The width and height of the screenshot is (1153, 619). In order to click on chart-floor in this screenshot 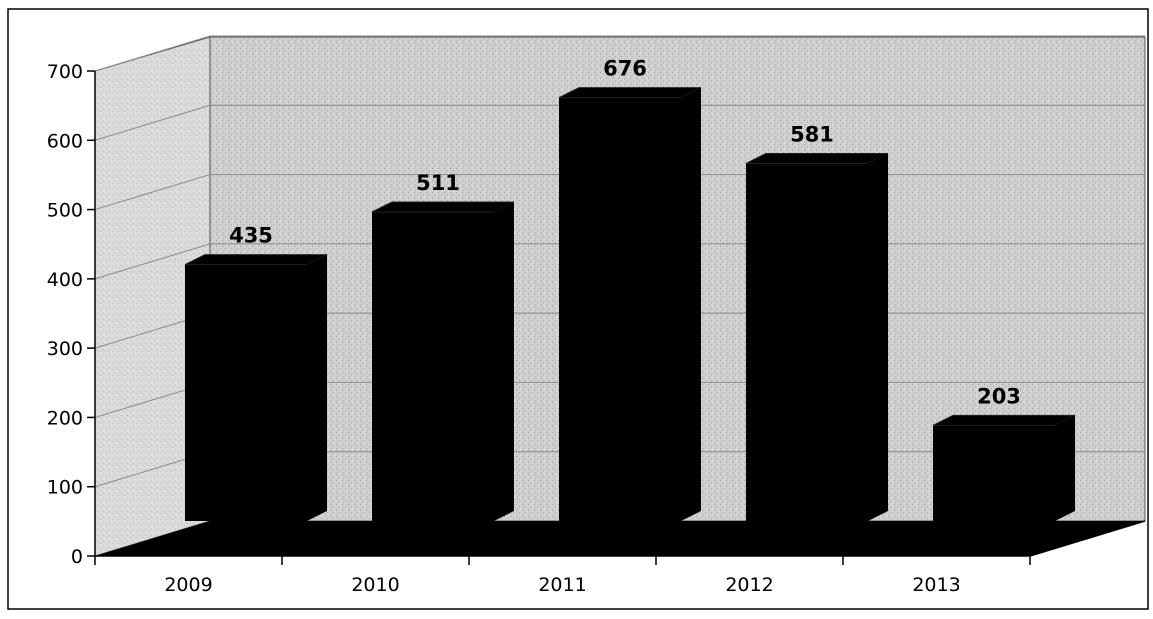, I will do `click(620, 538)`.